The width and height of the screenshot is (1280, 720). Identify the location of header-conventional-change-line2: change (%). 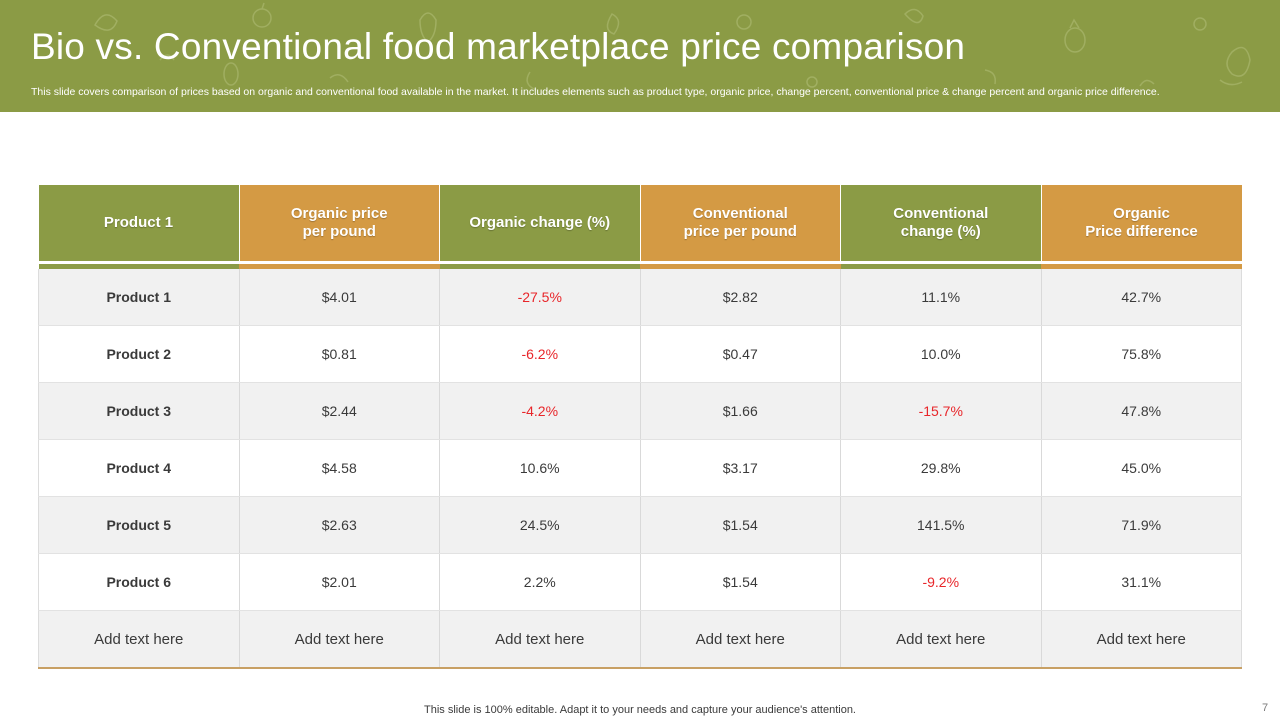
(940, 231).